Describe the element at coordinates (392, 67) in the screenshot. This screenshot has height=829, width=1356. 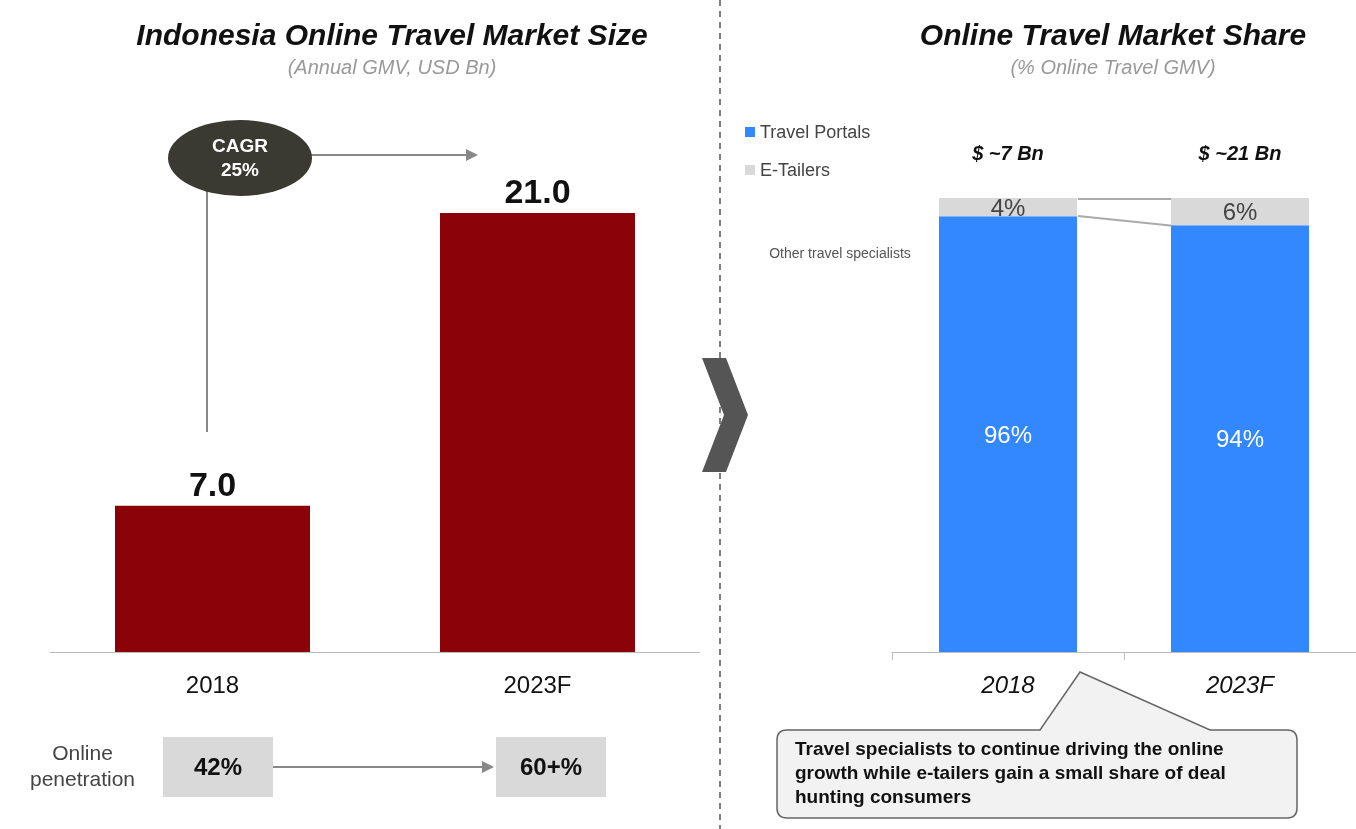
I see `chart-subtitle: (Annual GMV, USD Bn)` at that location.